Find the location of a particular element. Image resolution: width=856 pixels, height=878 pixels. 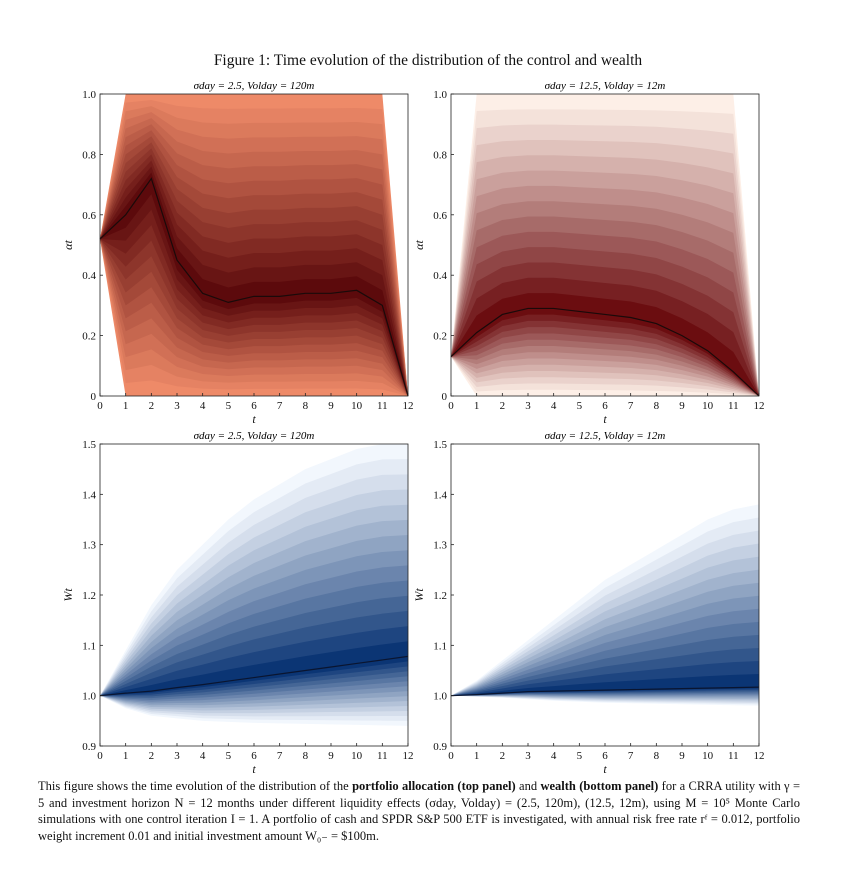

caption-bold-2: wealth (bottom panel) is located at coordinates (599, 786).